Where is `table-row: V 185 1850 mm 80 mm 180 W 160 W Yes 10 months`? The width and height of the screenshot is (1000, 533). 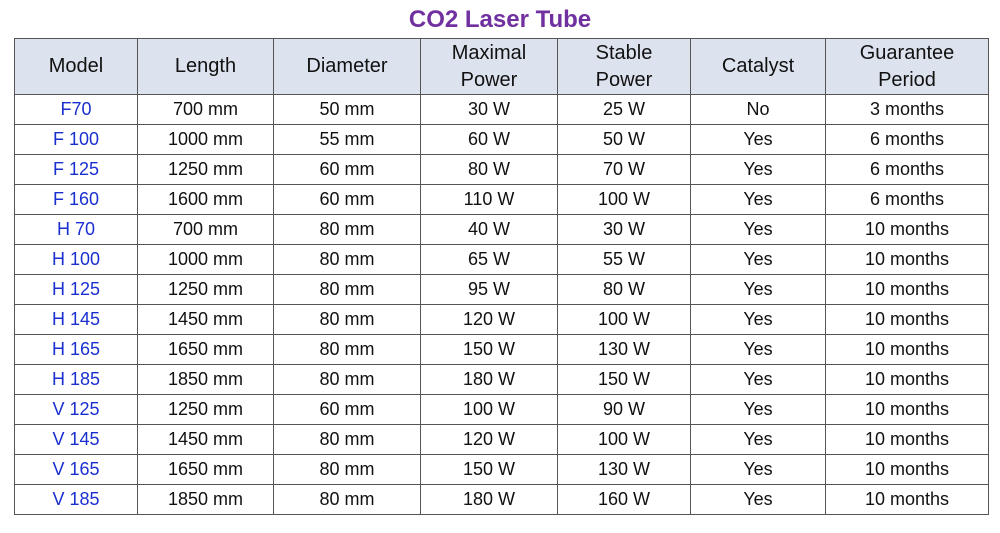
table-row: V 185 1850 mm 80 mm 180 W 160 W Yes 10 months is located at coordinates (501, 499).